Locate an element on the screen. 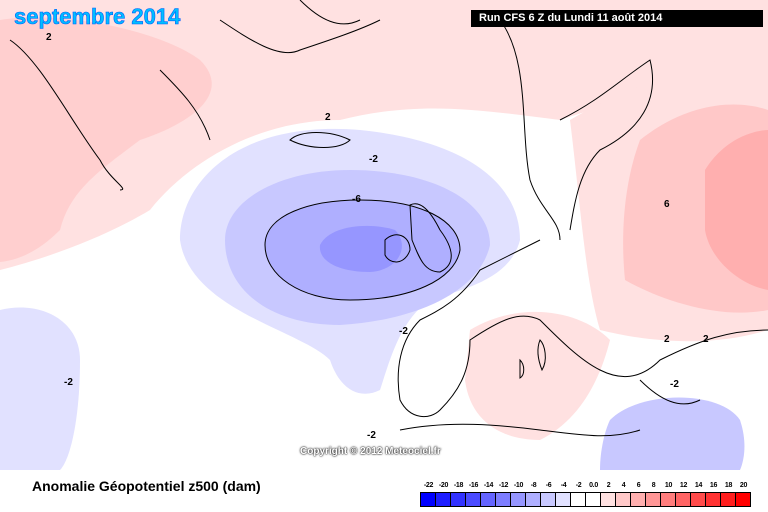 The width and height of the screenshot is (768, 512). color-scale-label: -20 is located at coordinates (443, 485).